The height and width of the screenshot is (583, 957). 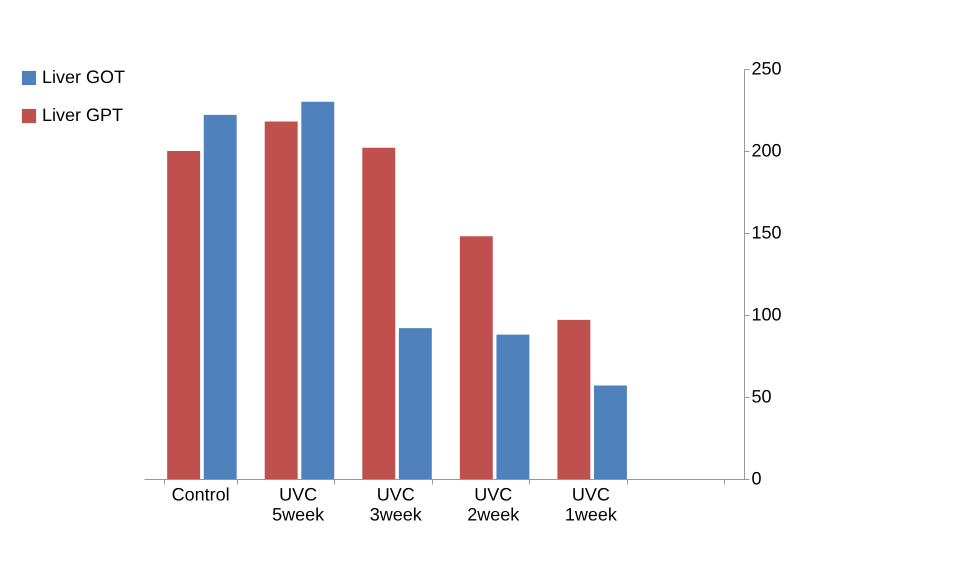 What do you see at coordinates (396, 504) in the screenshot?
I see `x-tick-label: UVC 3week` at bounding box center [396, 504].